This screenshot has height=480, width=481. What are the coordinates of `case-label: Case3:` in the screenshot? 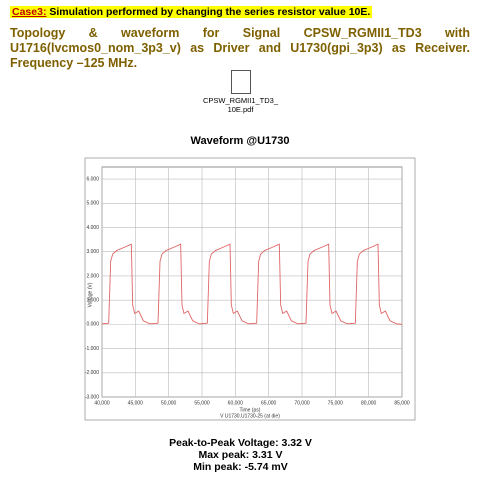 It's located at (29, 12).